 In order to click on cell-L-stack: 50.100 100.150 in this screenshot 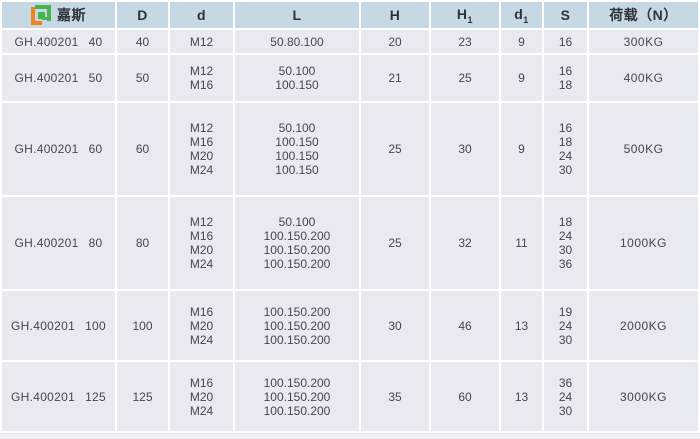, I will do `click(297, 78)`.